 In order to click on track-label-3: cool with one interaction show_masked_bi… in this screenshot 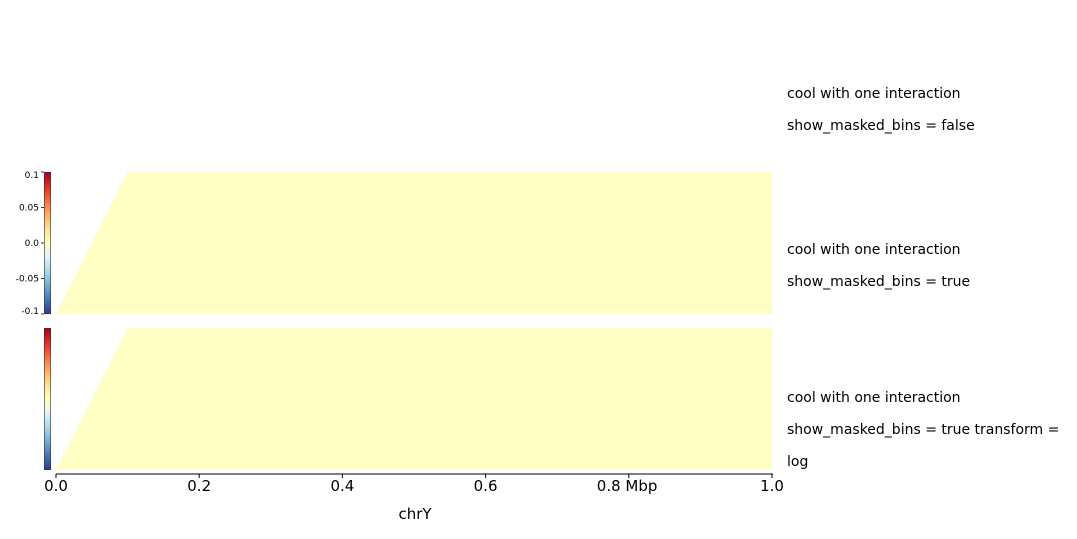, I will do `click(927, 430)`.